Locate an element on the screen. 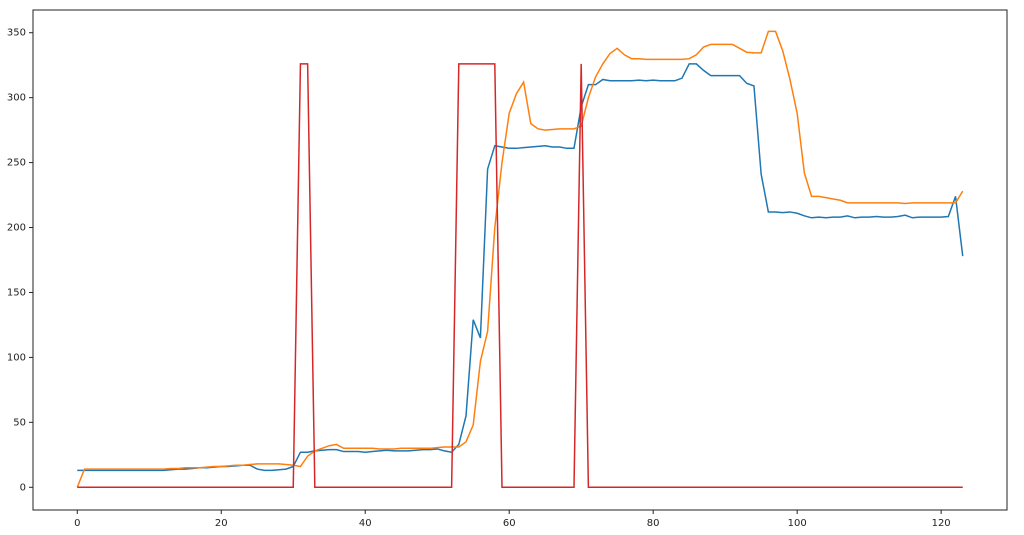 This screenshot has height=535, width=1024. x-tick-label: 120 is located at coordinates (941, 523).